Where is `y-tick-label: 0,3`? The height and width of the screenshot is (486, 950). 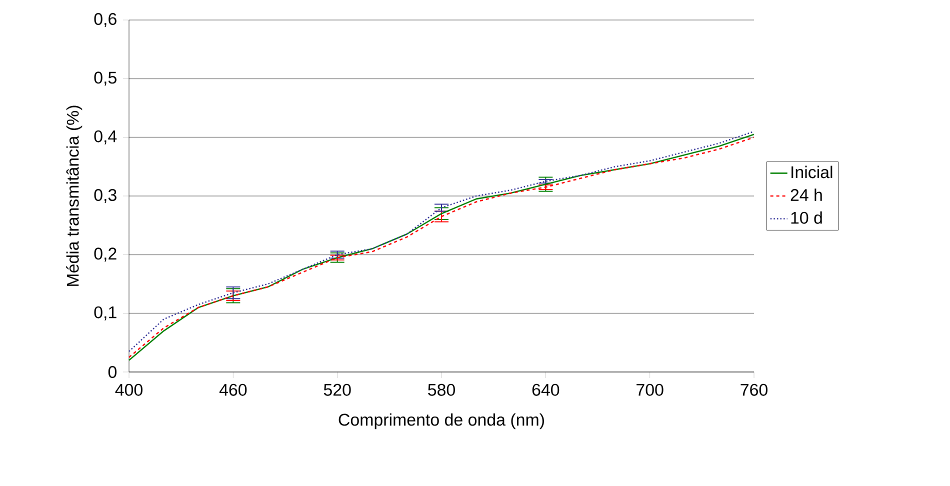 y-tick-label: 0,3 is located at coordinates (105, 195).